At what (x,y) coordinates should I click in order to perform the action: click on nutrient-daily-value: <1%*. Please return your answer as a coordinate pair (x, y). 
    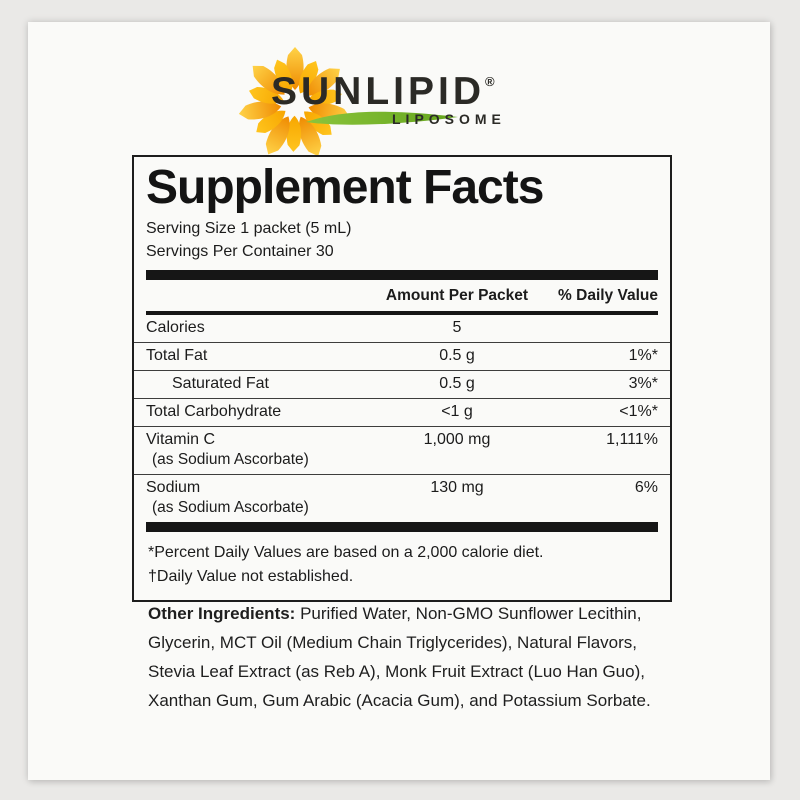
    Looking at the image, I should click on (638, 411).